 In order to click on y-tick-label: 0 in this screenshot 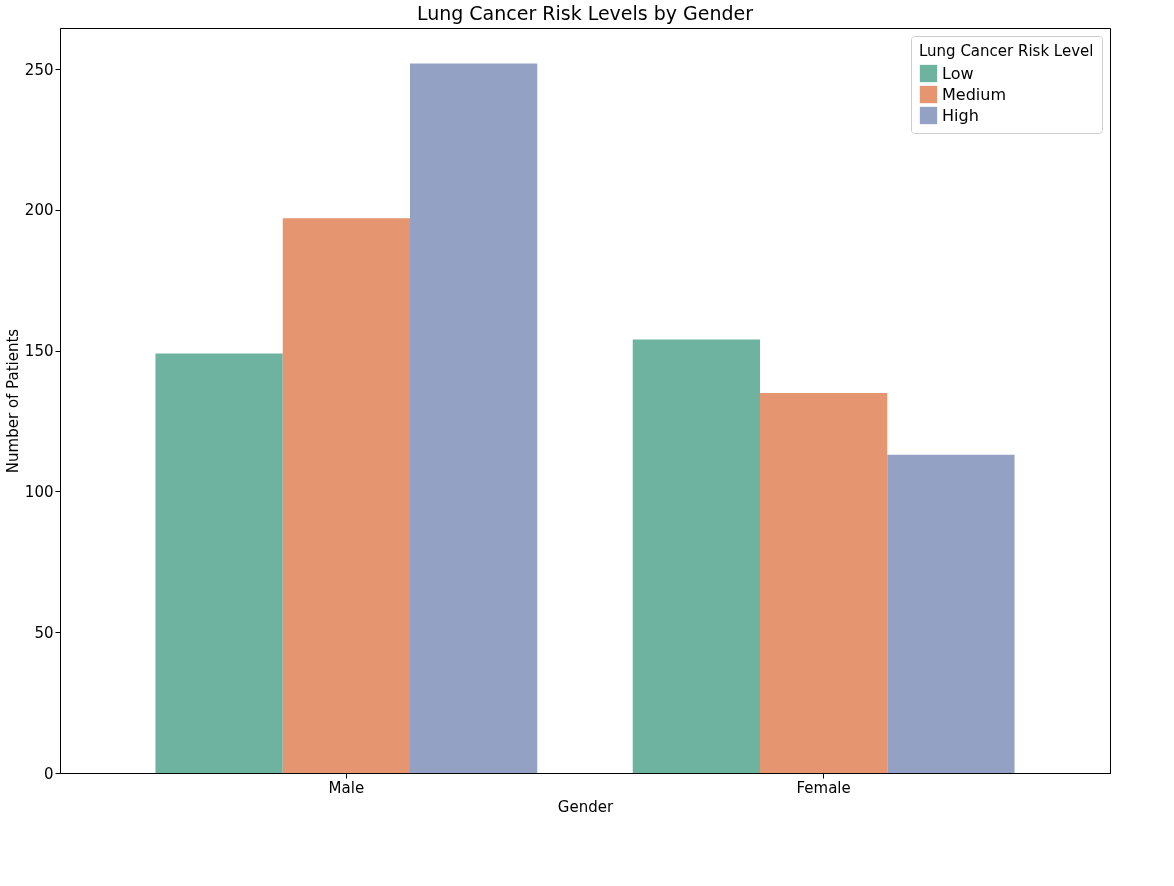, I will do `click(48, 773)`.